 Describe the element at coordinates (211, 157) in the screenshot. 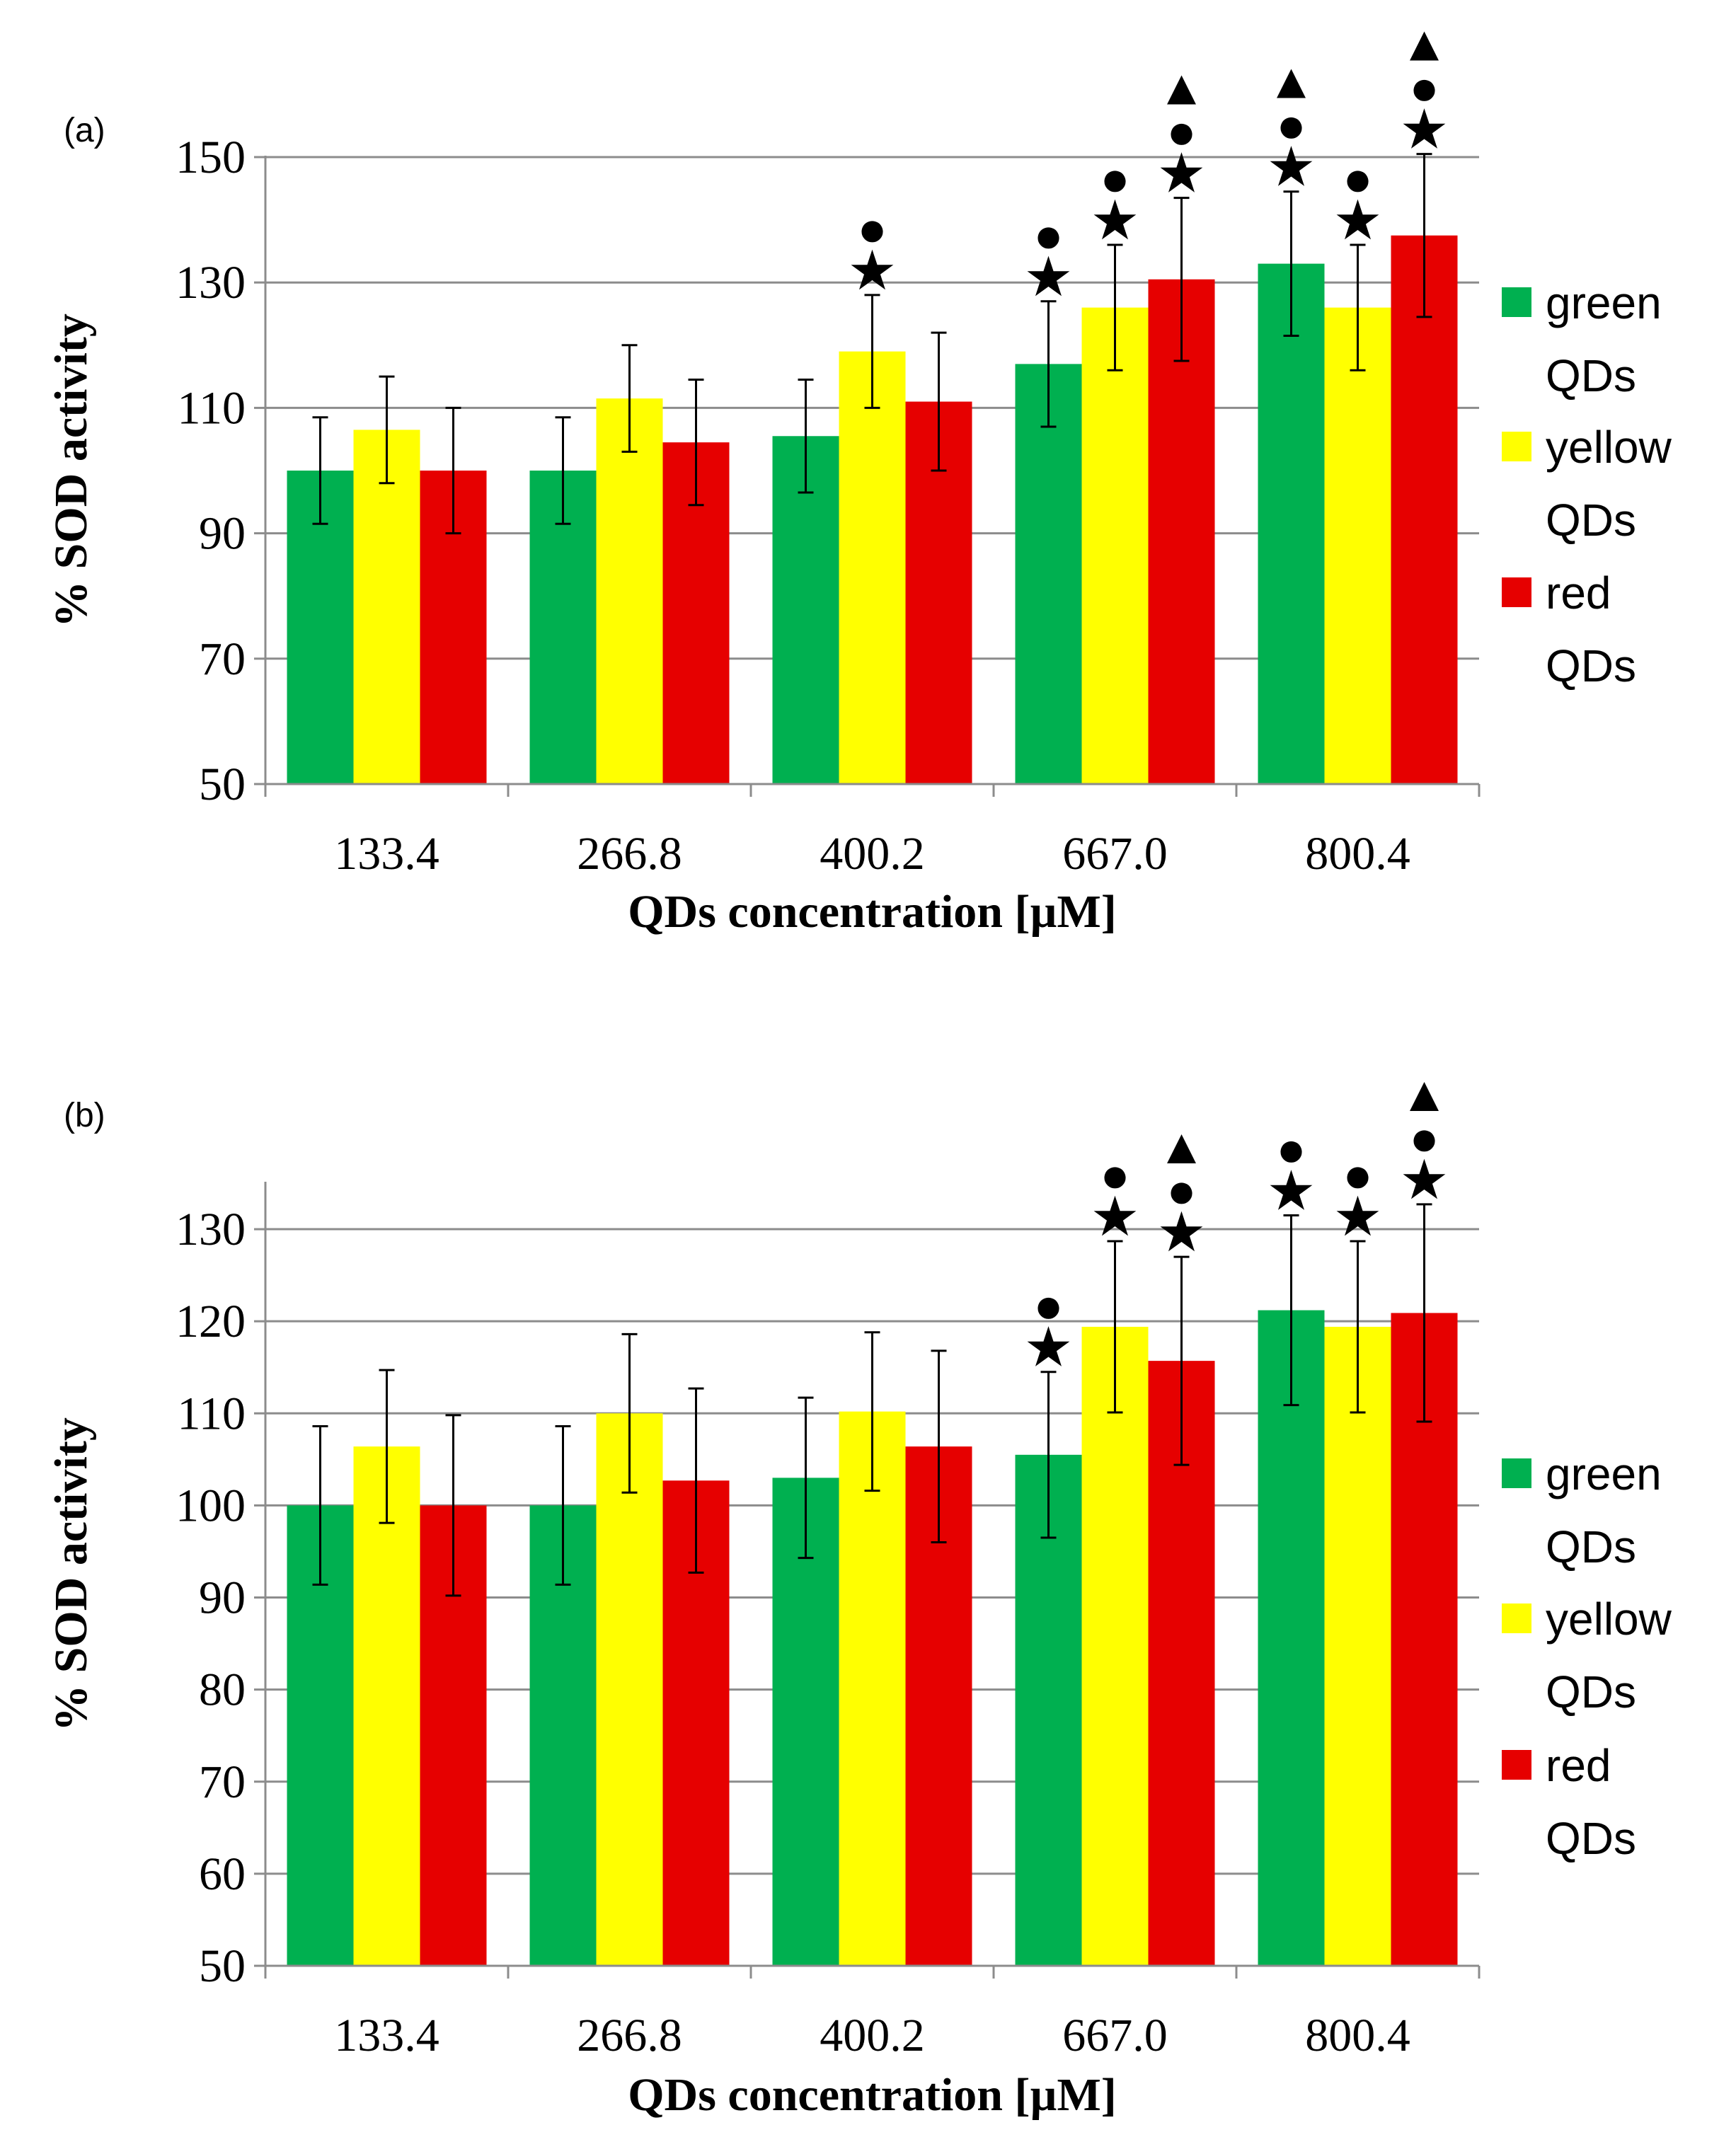

I see `y-tick-label: 150` at that location.